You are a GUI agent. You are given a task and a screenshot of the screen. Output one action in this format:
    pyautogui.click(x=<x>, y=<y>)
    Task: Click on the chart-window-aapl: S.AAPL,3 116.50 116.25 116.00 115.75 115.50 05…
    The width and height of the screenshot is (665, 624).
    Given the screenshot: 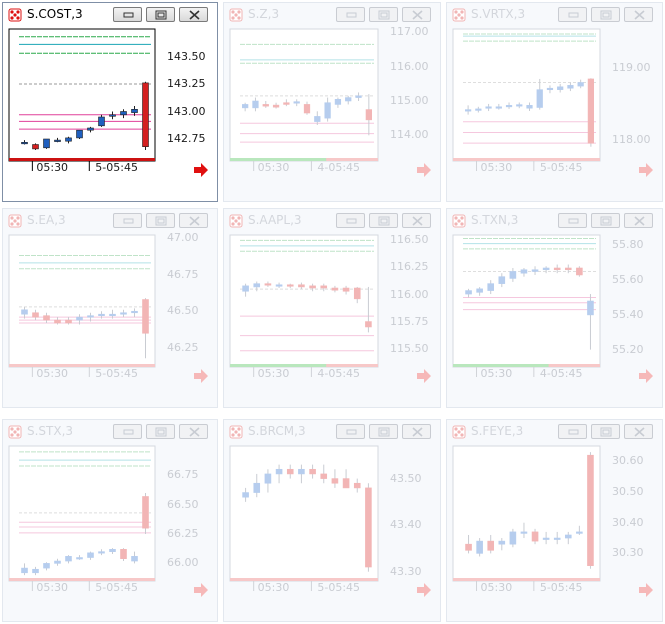 What is the action you would take?
    pyautogui.click(x=332, y=308)
    